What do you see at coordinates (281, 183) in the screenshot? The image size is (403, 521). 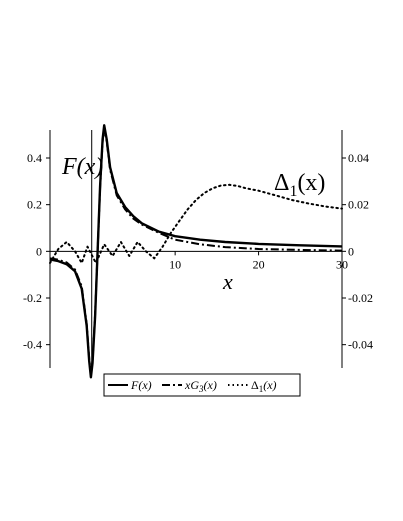 I see `right-label-main: Δ` at bounding box center [281, 183].